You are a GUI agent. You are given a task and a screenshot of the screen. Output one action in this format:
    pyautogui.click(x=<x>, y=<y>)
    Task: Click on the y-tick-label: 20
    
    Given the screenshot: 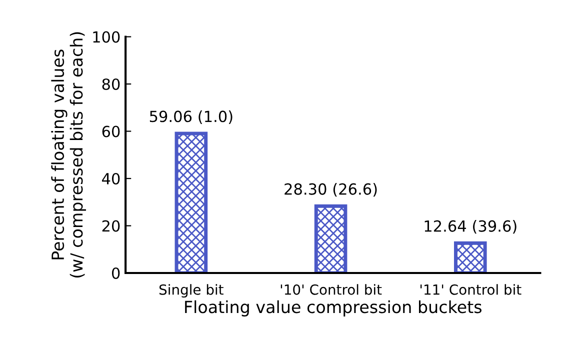 What is the action you would take?
    pyautogui.click(x=111, y=226)
    